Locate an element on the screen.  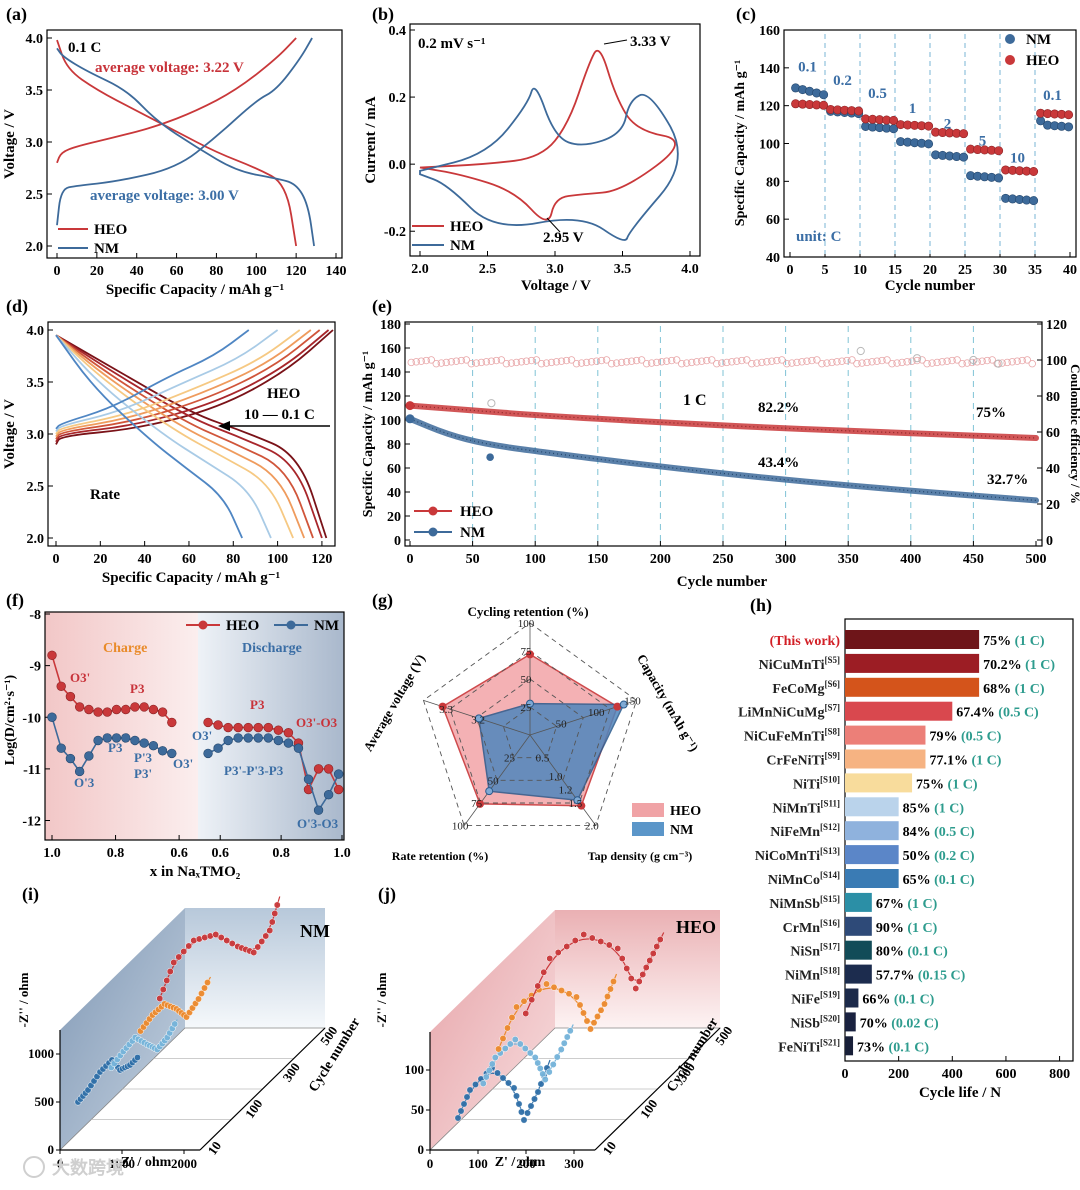
panel-c-rate-label: 0.5 is located at coordinates (877, 94).